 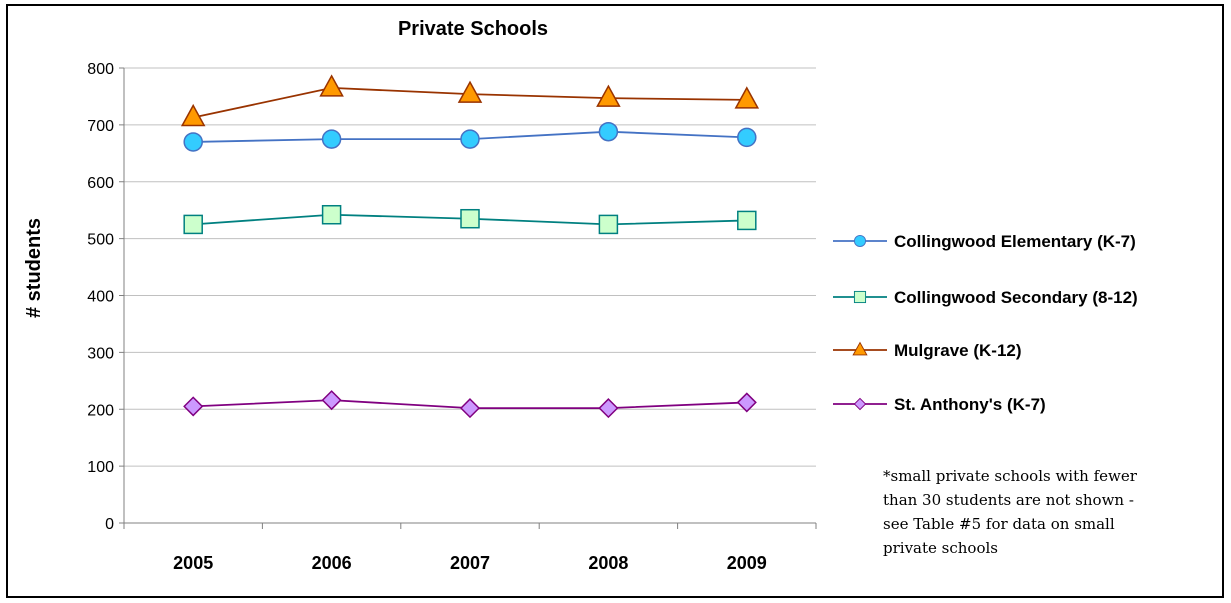 What do you see at coordinates (999, 524) in the screenshot?
I see `footnote-line: see Table #5 for data on small` at bounding box center [999, 524].